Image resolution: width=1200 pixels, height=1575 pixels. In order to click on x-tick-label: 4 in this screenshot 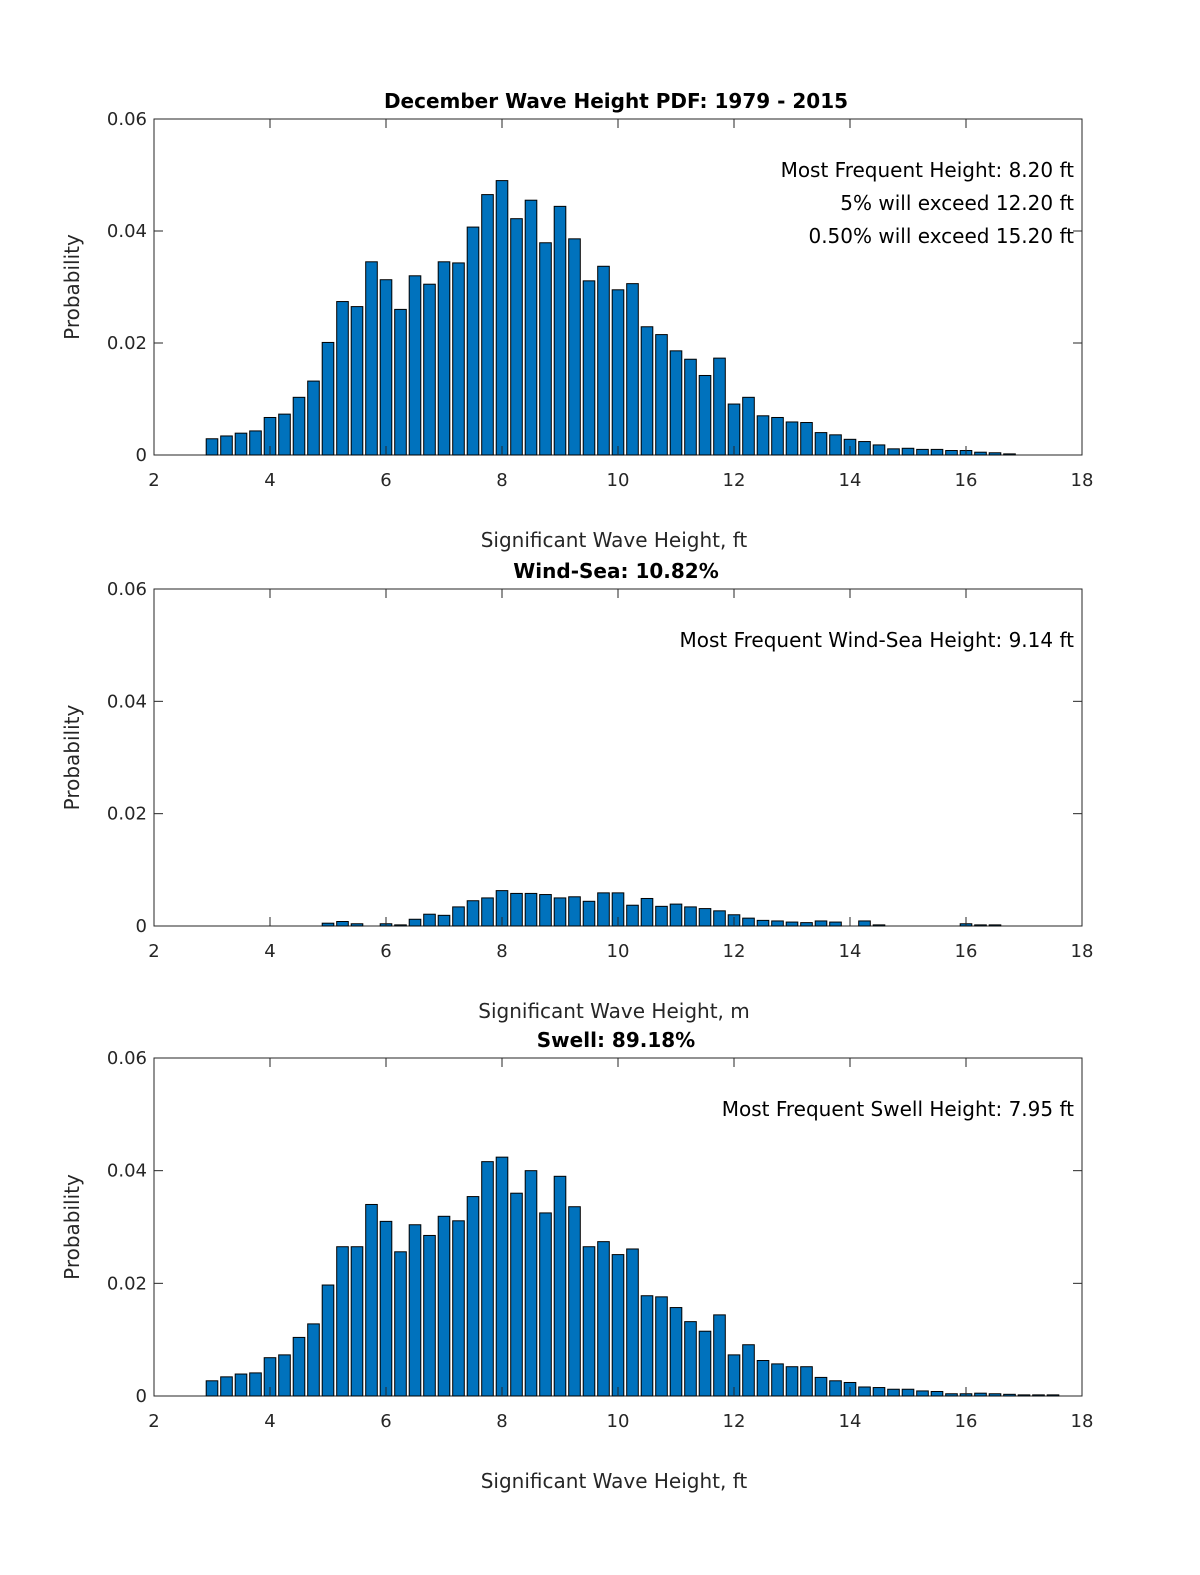, I will do `click(269, 1421)`.